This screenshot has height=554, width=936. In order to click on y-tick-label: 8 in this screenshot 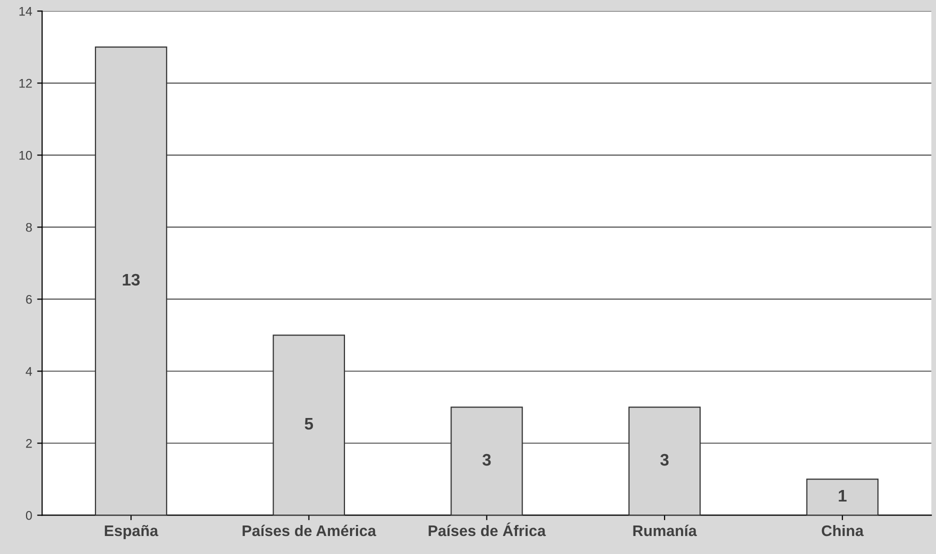, I will do `click(29, 227)`.